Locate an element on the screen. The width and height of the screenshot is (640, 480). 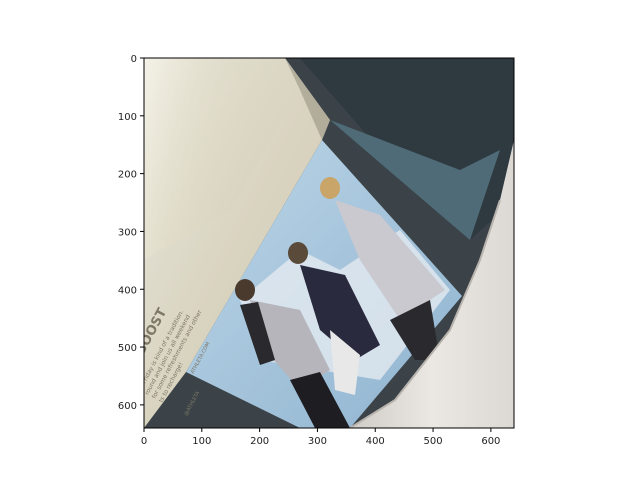
curl-edge is located at coordinates (425, 313).